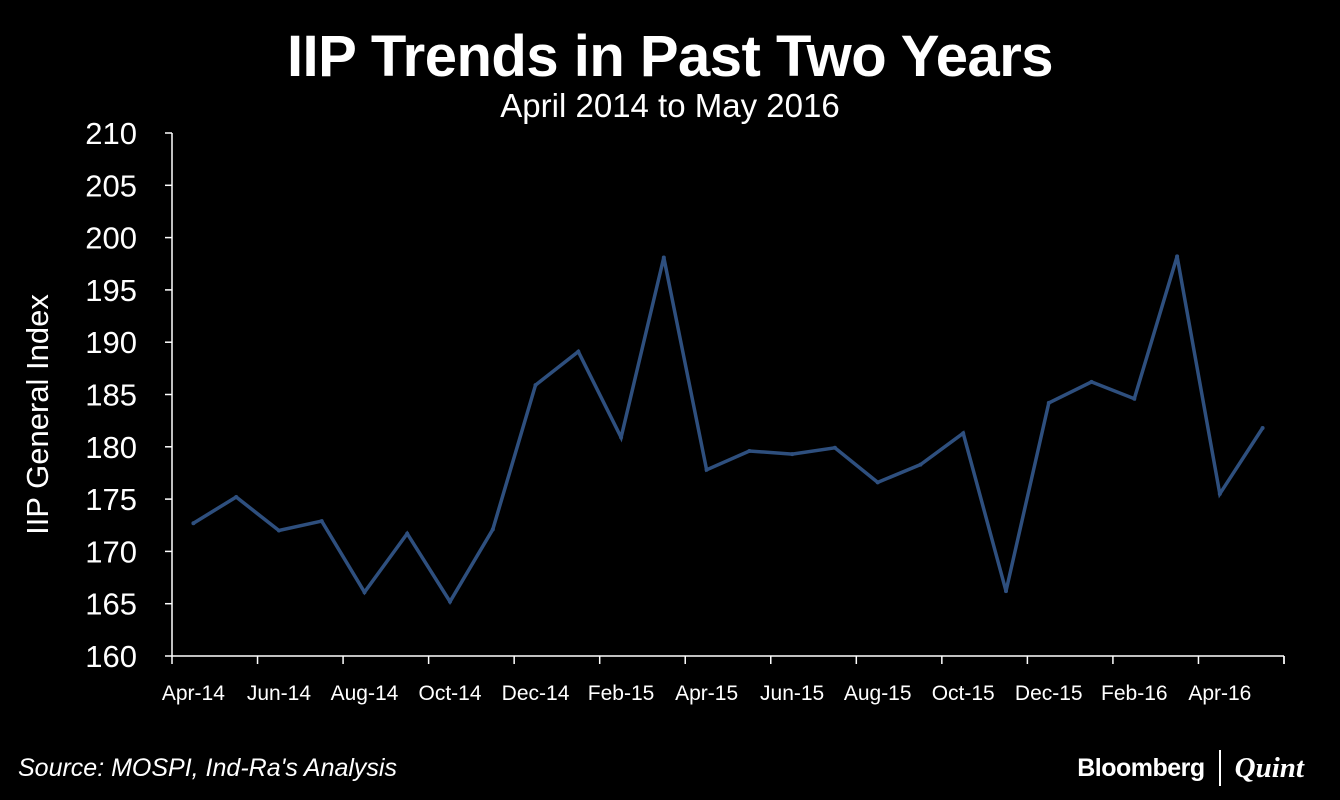  What do you see at coordinates (111, 447) in the screenshot?
I see `y-tick-label: 180` at bounding box center [111, 447].